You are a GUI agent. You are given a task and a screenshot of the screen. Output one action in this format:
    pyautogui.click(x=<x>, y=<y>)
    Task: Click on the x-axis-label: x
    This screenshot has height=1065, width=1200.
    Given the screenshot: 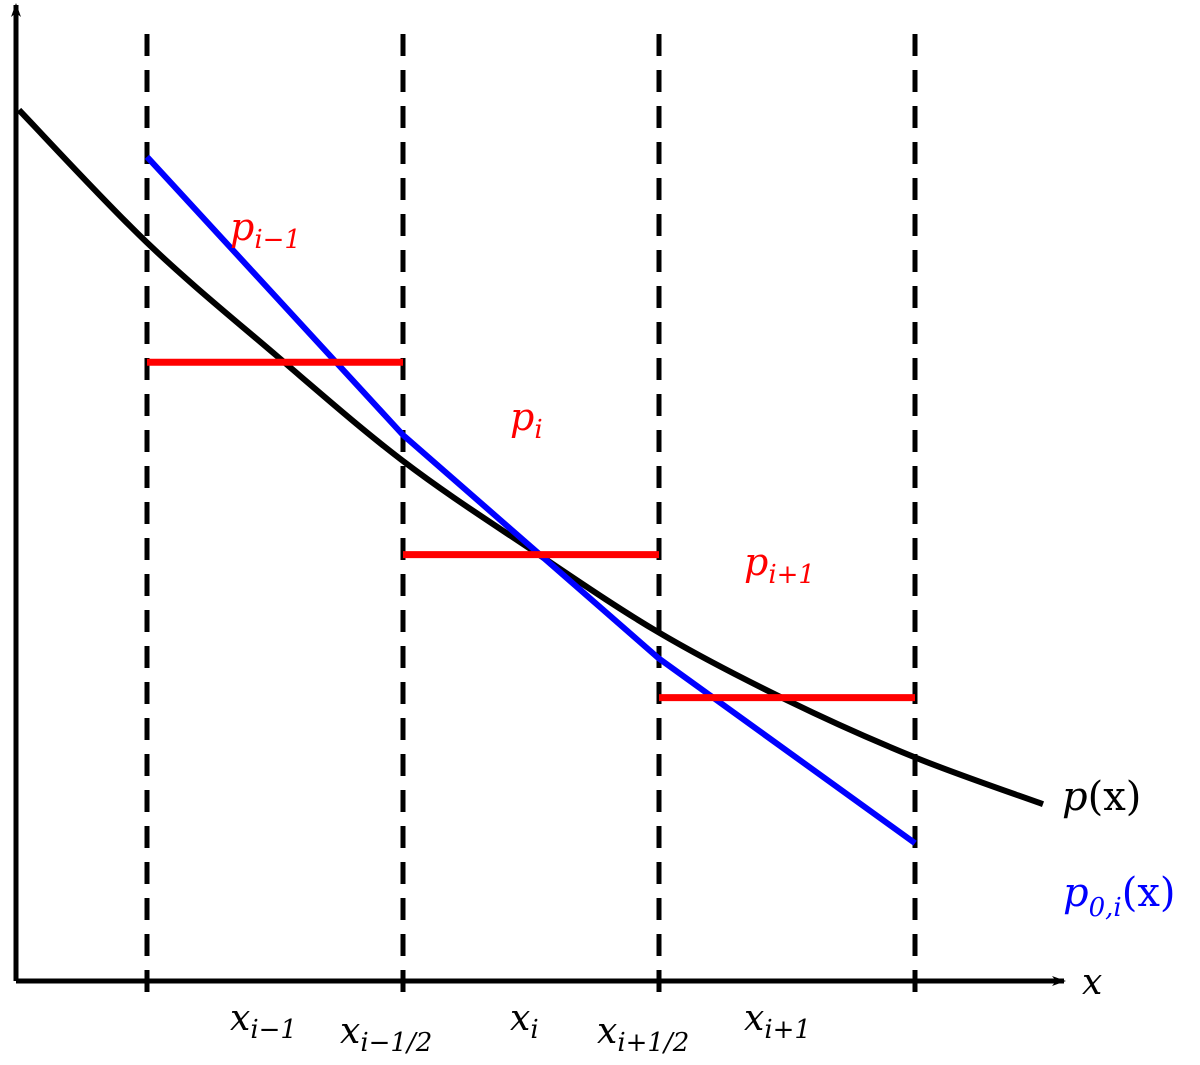 What is the action you would take?
    pyautogui.click(x=1092, y=982)
    